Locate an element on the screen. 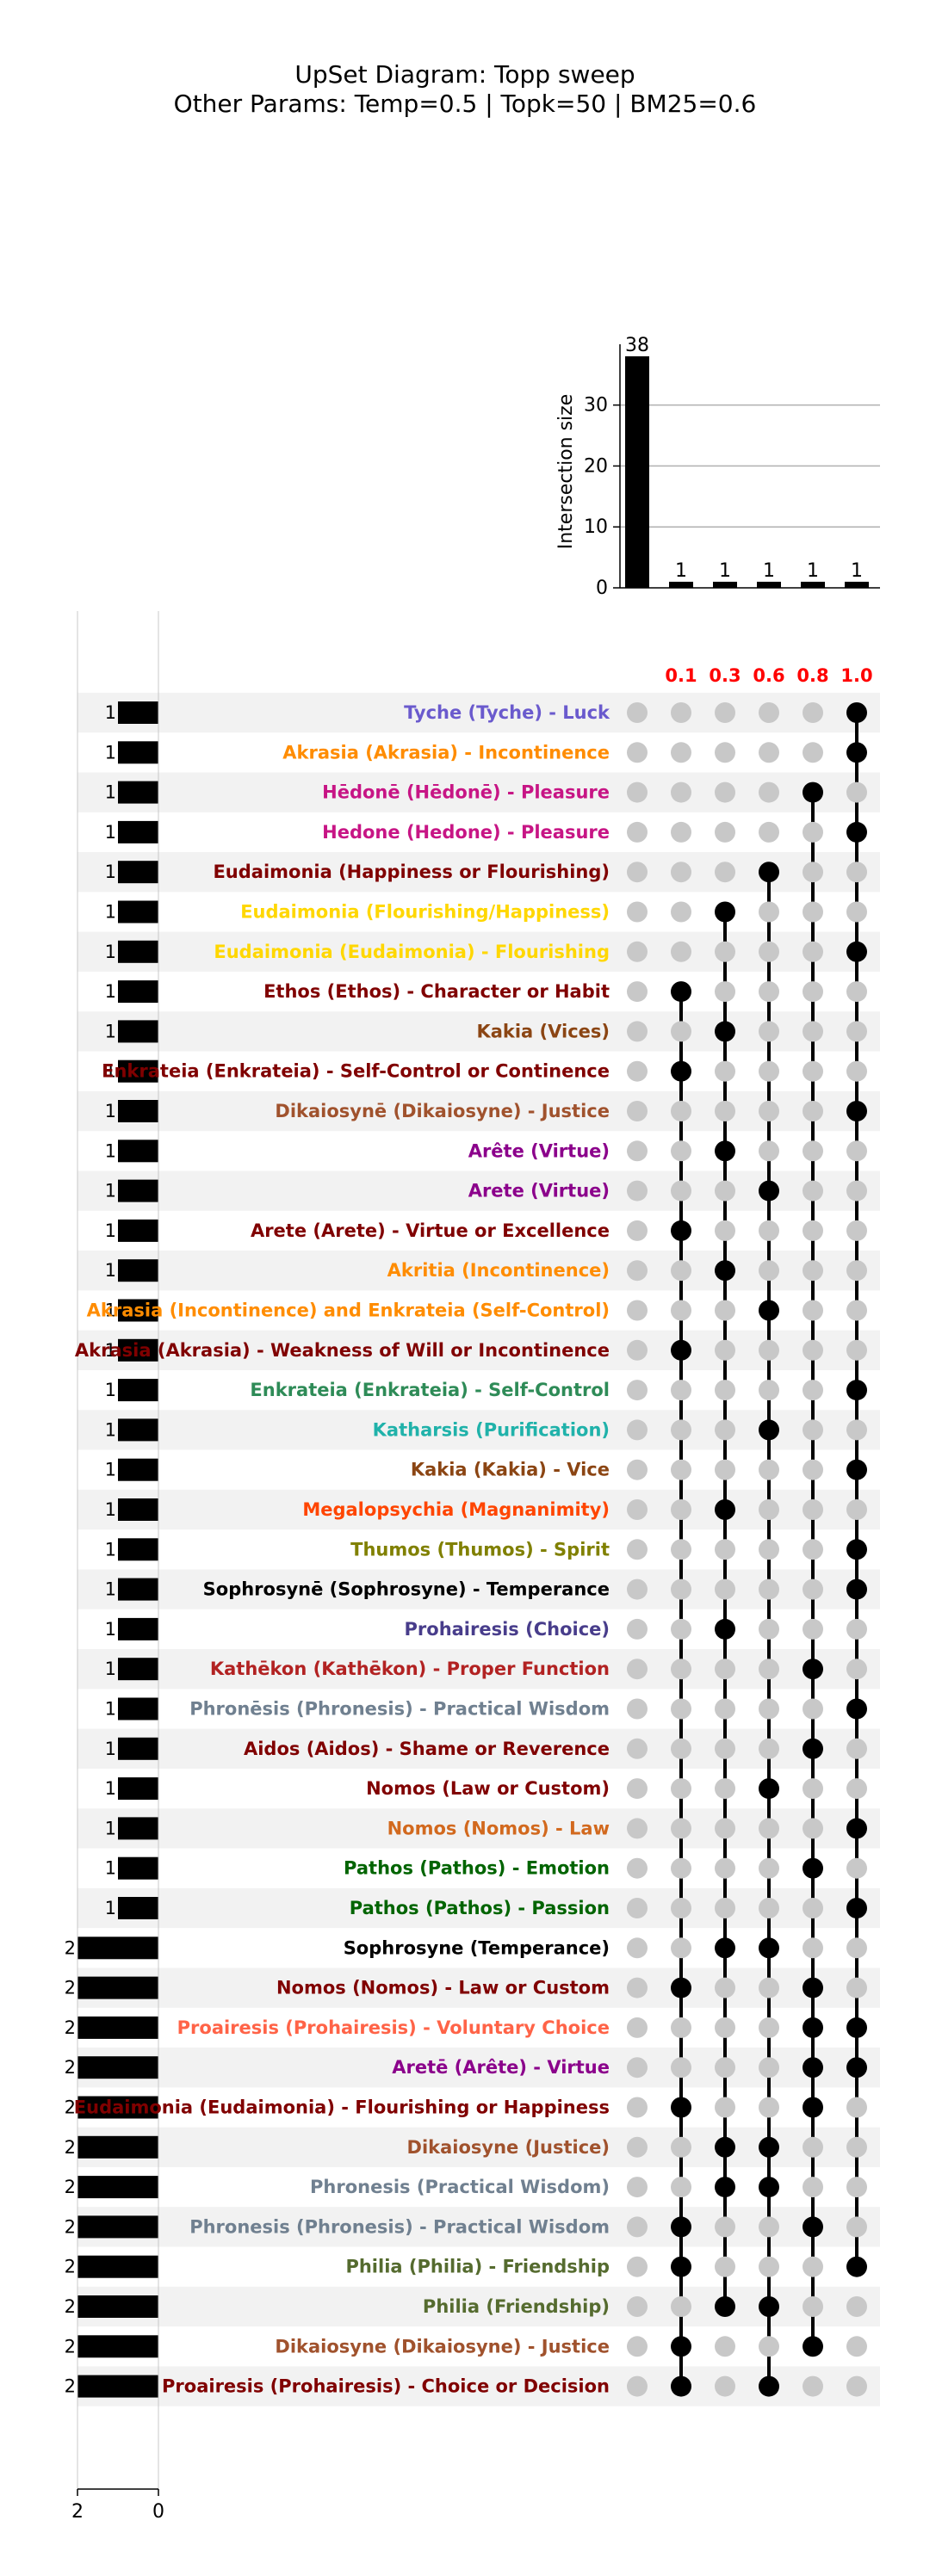 The image size is (942, 2576). set-name-label: Ethos (Ethos) - Character or Habit is located at coordinates (436, 991).